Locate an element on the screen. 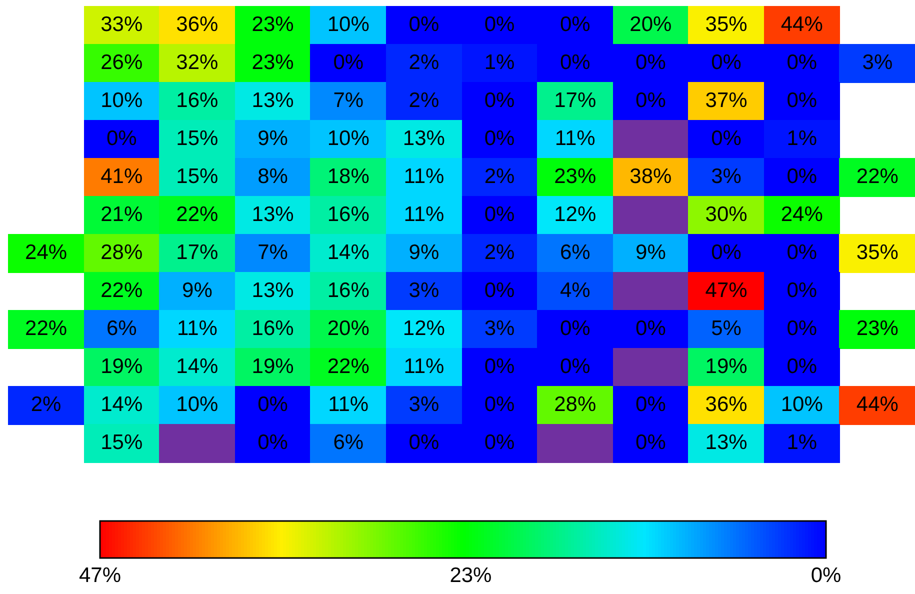 The width and height of the screenshot is (915, 594). data-label: 24% is located at coordinates (802, 215).